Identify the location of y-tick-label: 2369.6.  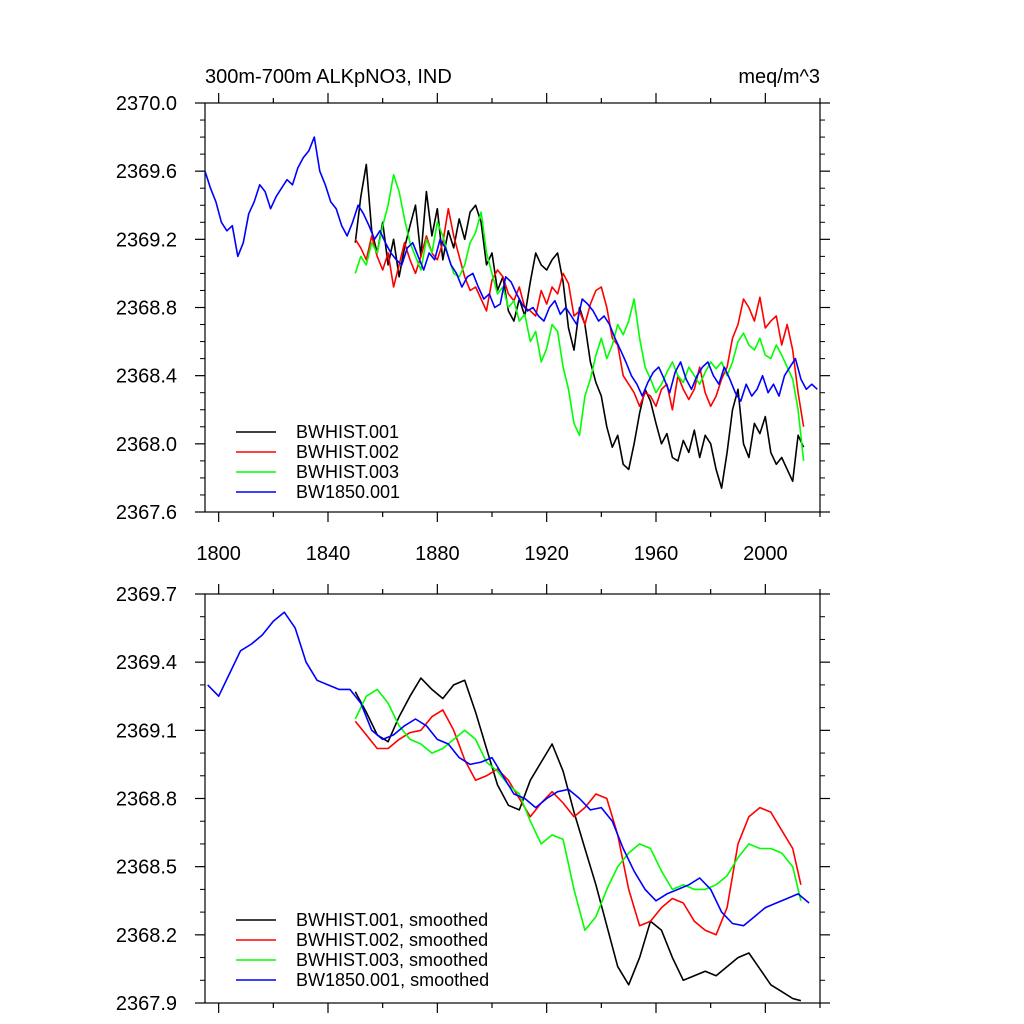
(146, 172).